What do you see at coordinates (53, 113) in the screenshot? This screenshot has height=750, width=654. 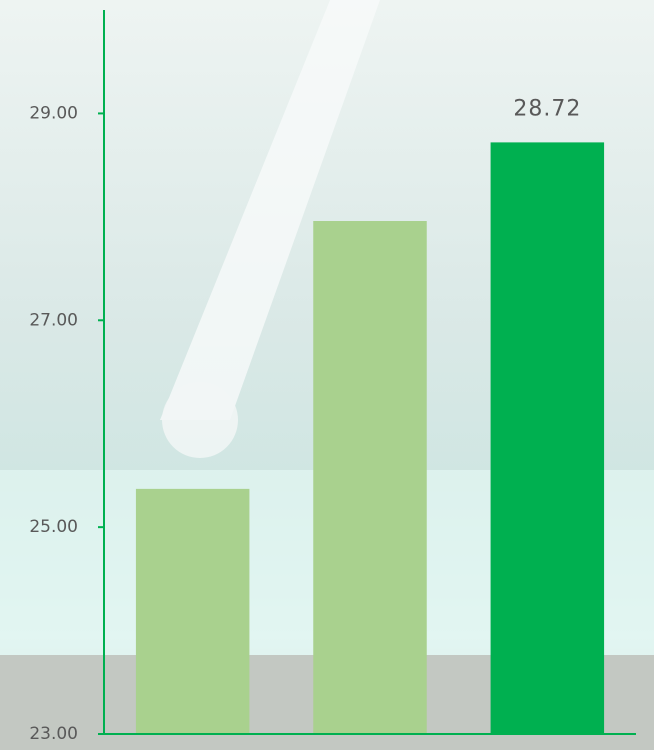 I see `y-tick-label: 29.00` at bounding box center [53, 113].